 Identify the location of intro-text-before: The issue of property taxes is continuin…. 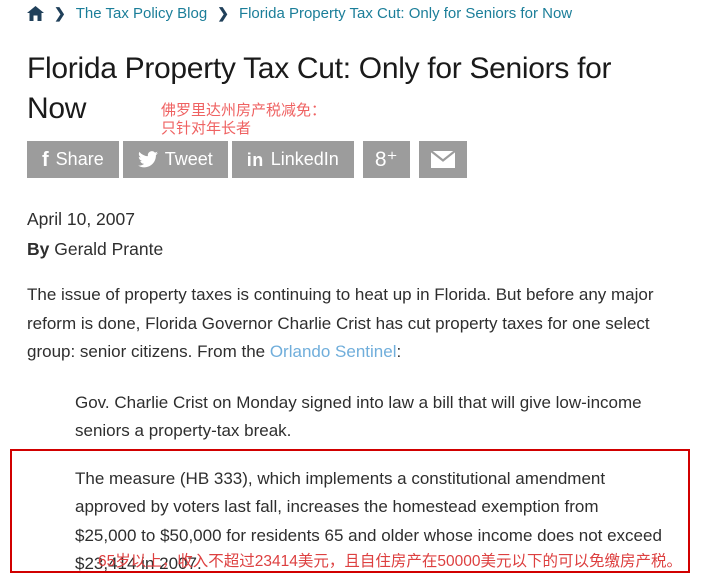
(340, 323).